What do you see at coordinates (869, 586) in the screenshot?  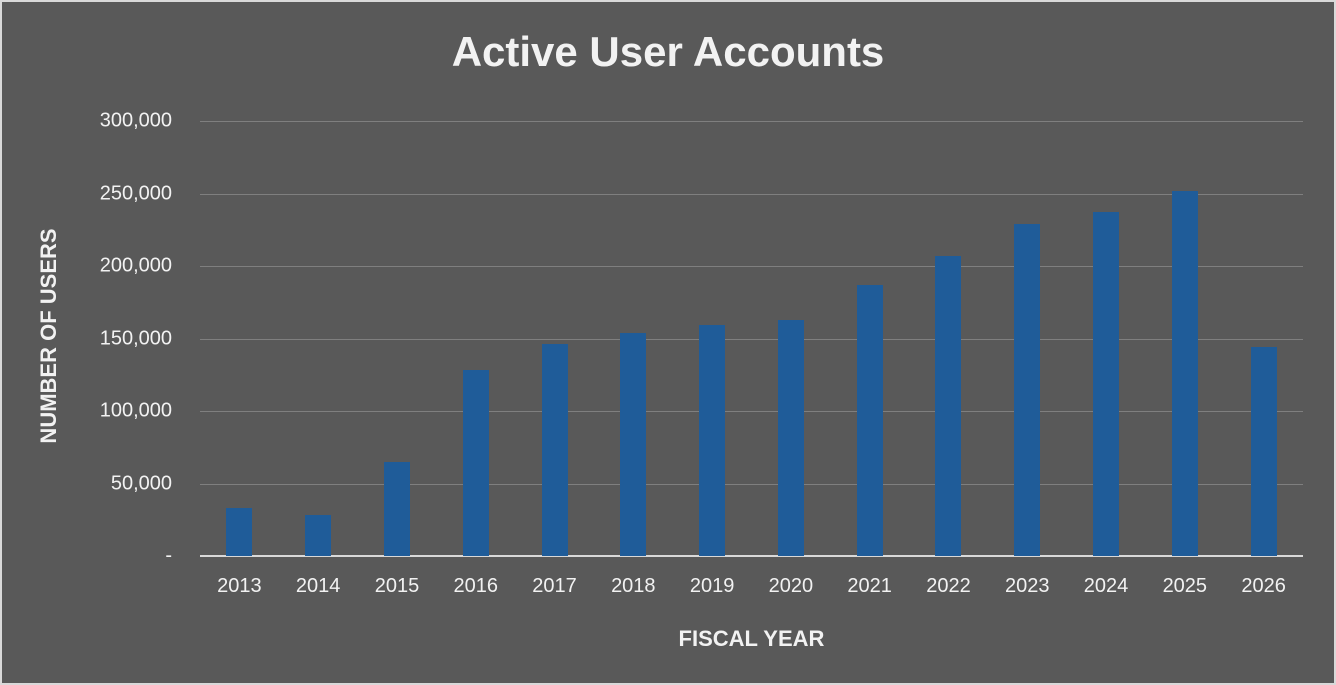 I see `x-tick-label: 2021` at bounding box center [869, 586].